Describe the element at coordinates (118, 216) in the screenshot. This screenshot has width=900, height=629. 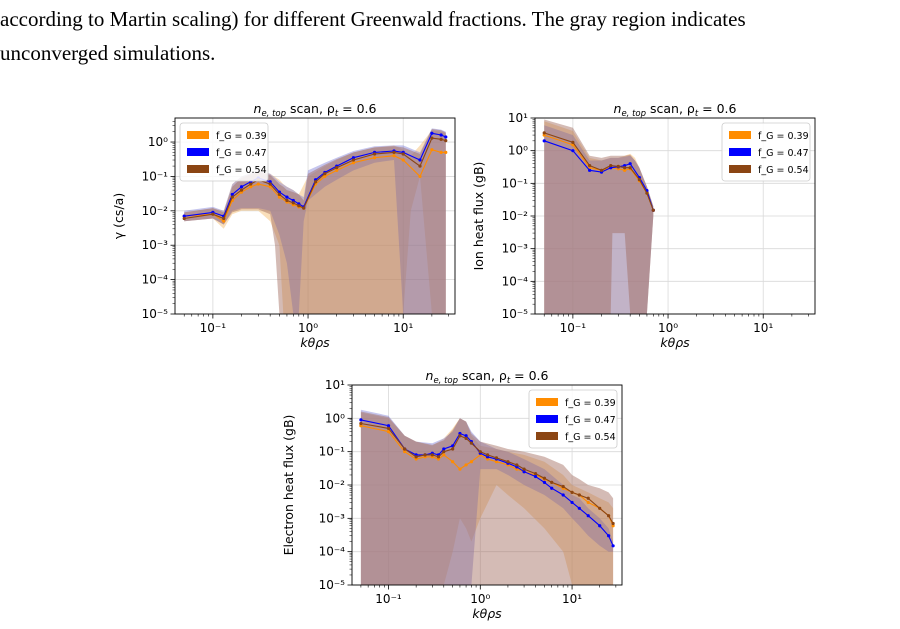
I see `y-axis-label: γ (cs/a)` at that location.